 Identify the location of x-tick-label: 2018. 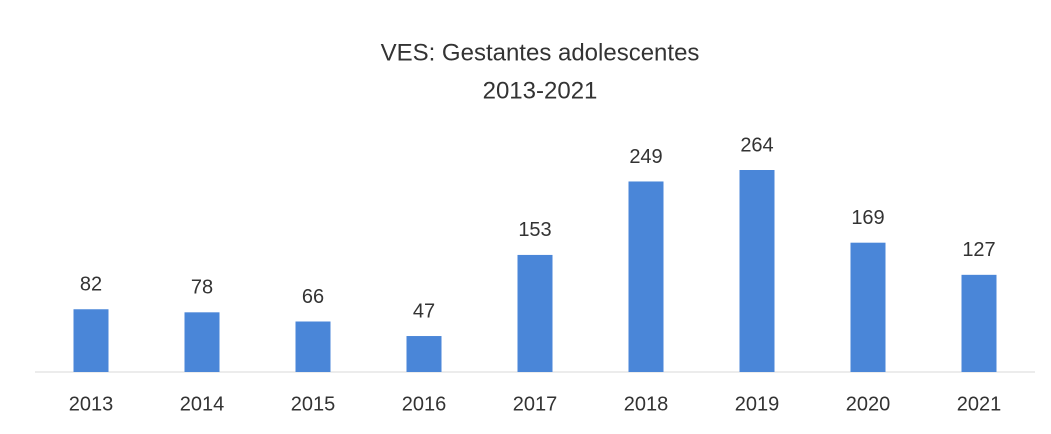
(646, 404).